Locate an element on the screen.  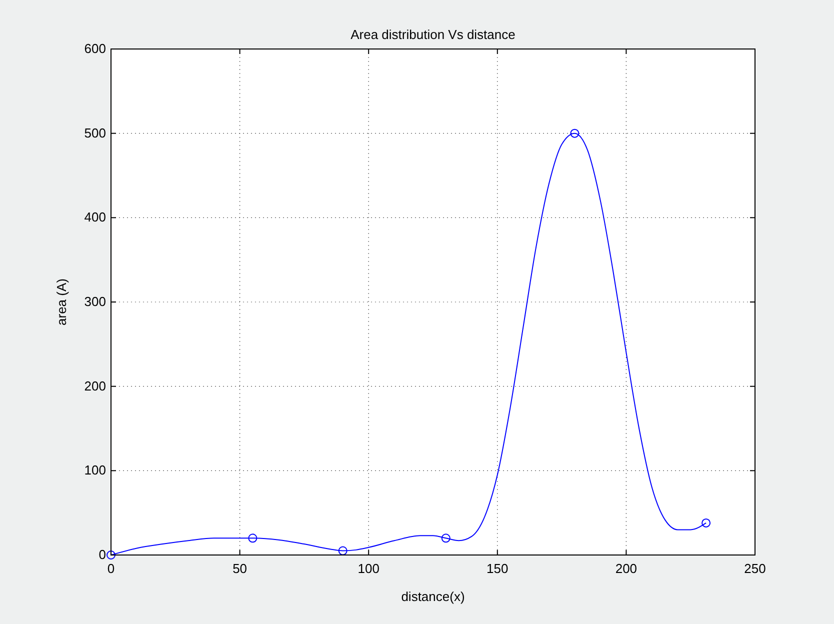
chart-title: Area distribution Vs distance is located at coordinates (433, 34).